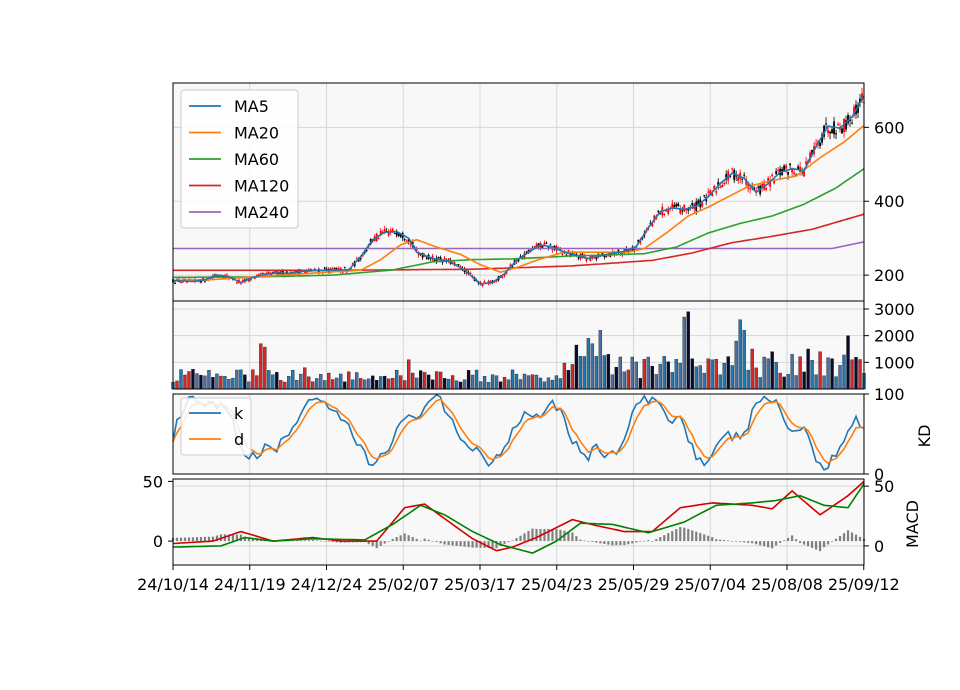 Image resolution: width=960 pixels, height=690 pixels. Describe the element at coordinates (153, 481) in the screenshot. I see `macd-left-ytick-label: 50` at that location.